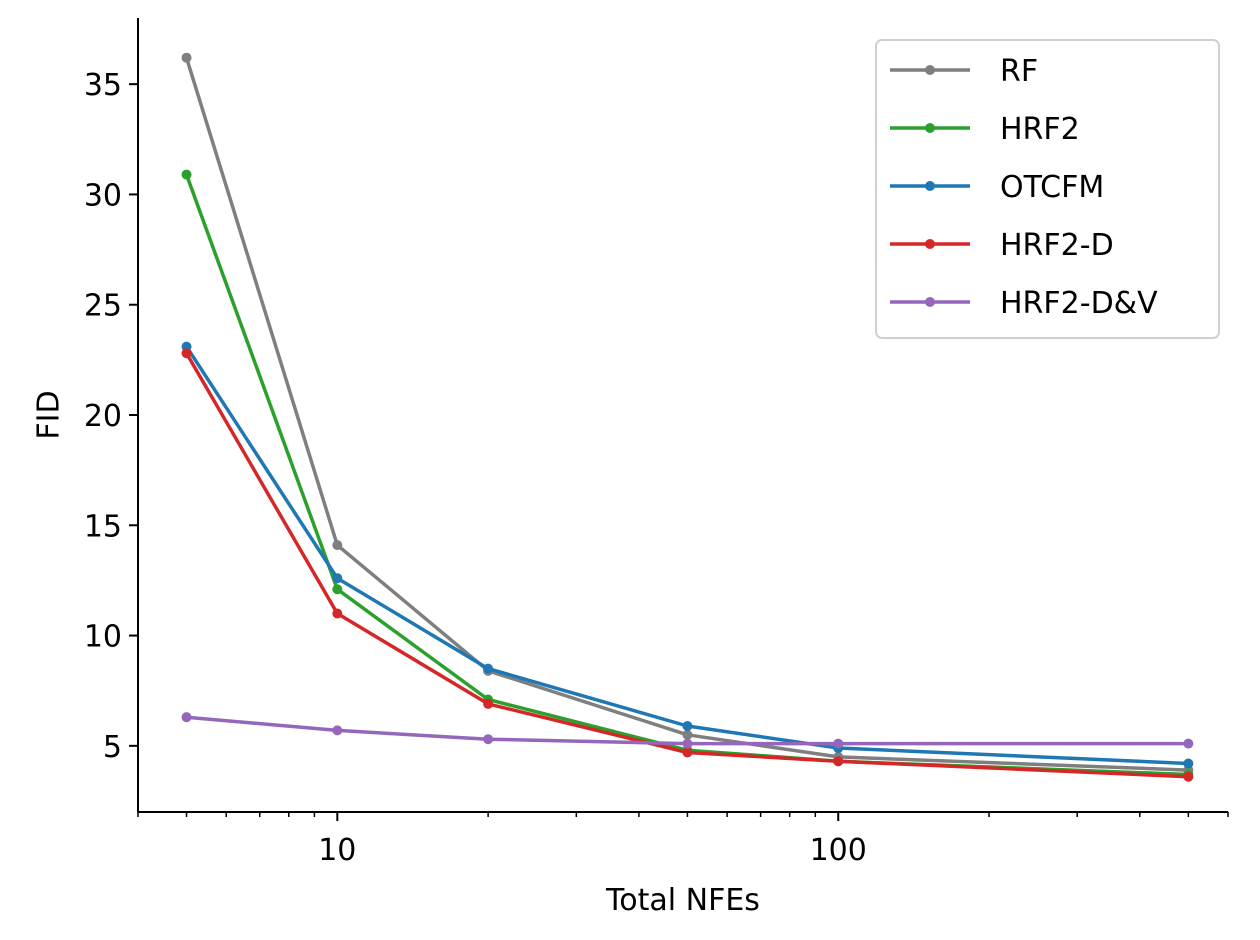 The height and width of the screenshot is (940, 1260). What do you see at coordinates (103, 195) in the screenshot?
I see `y-tick-label: 30` at bounding box center [103, 195].